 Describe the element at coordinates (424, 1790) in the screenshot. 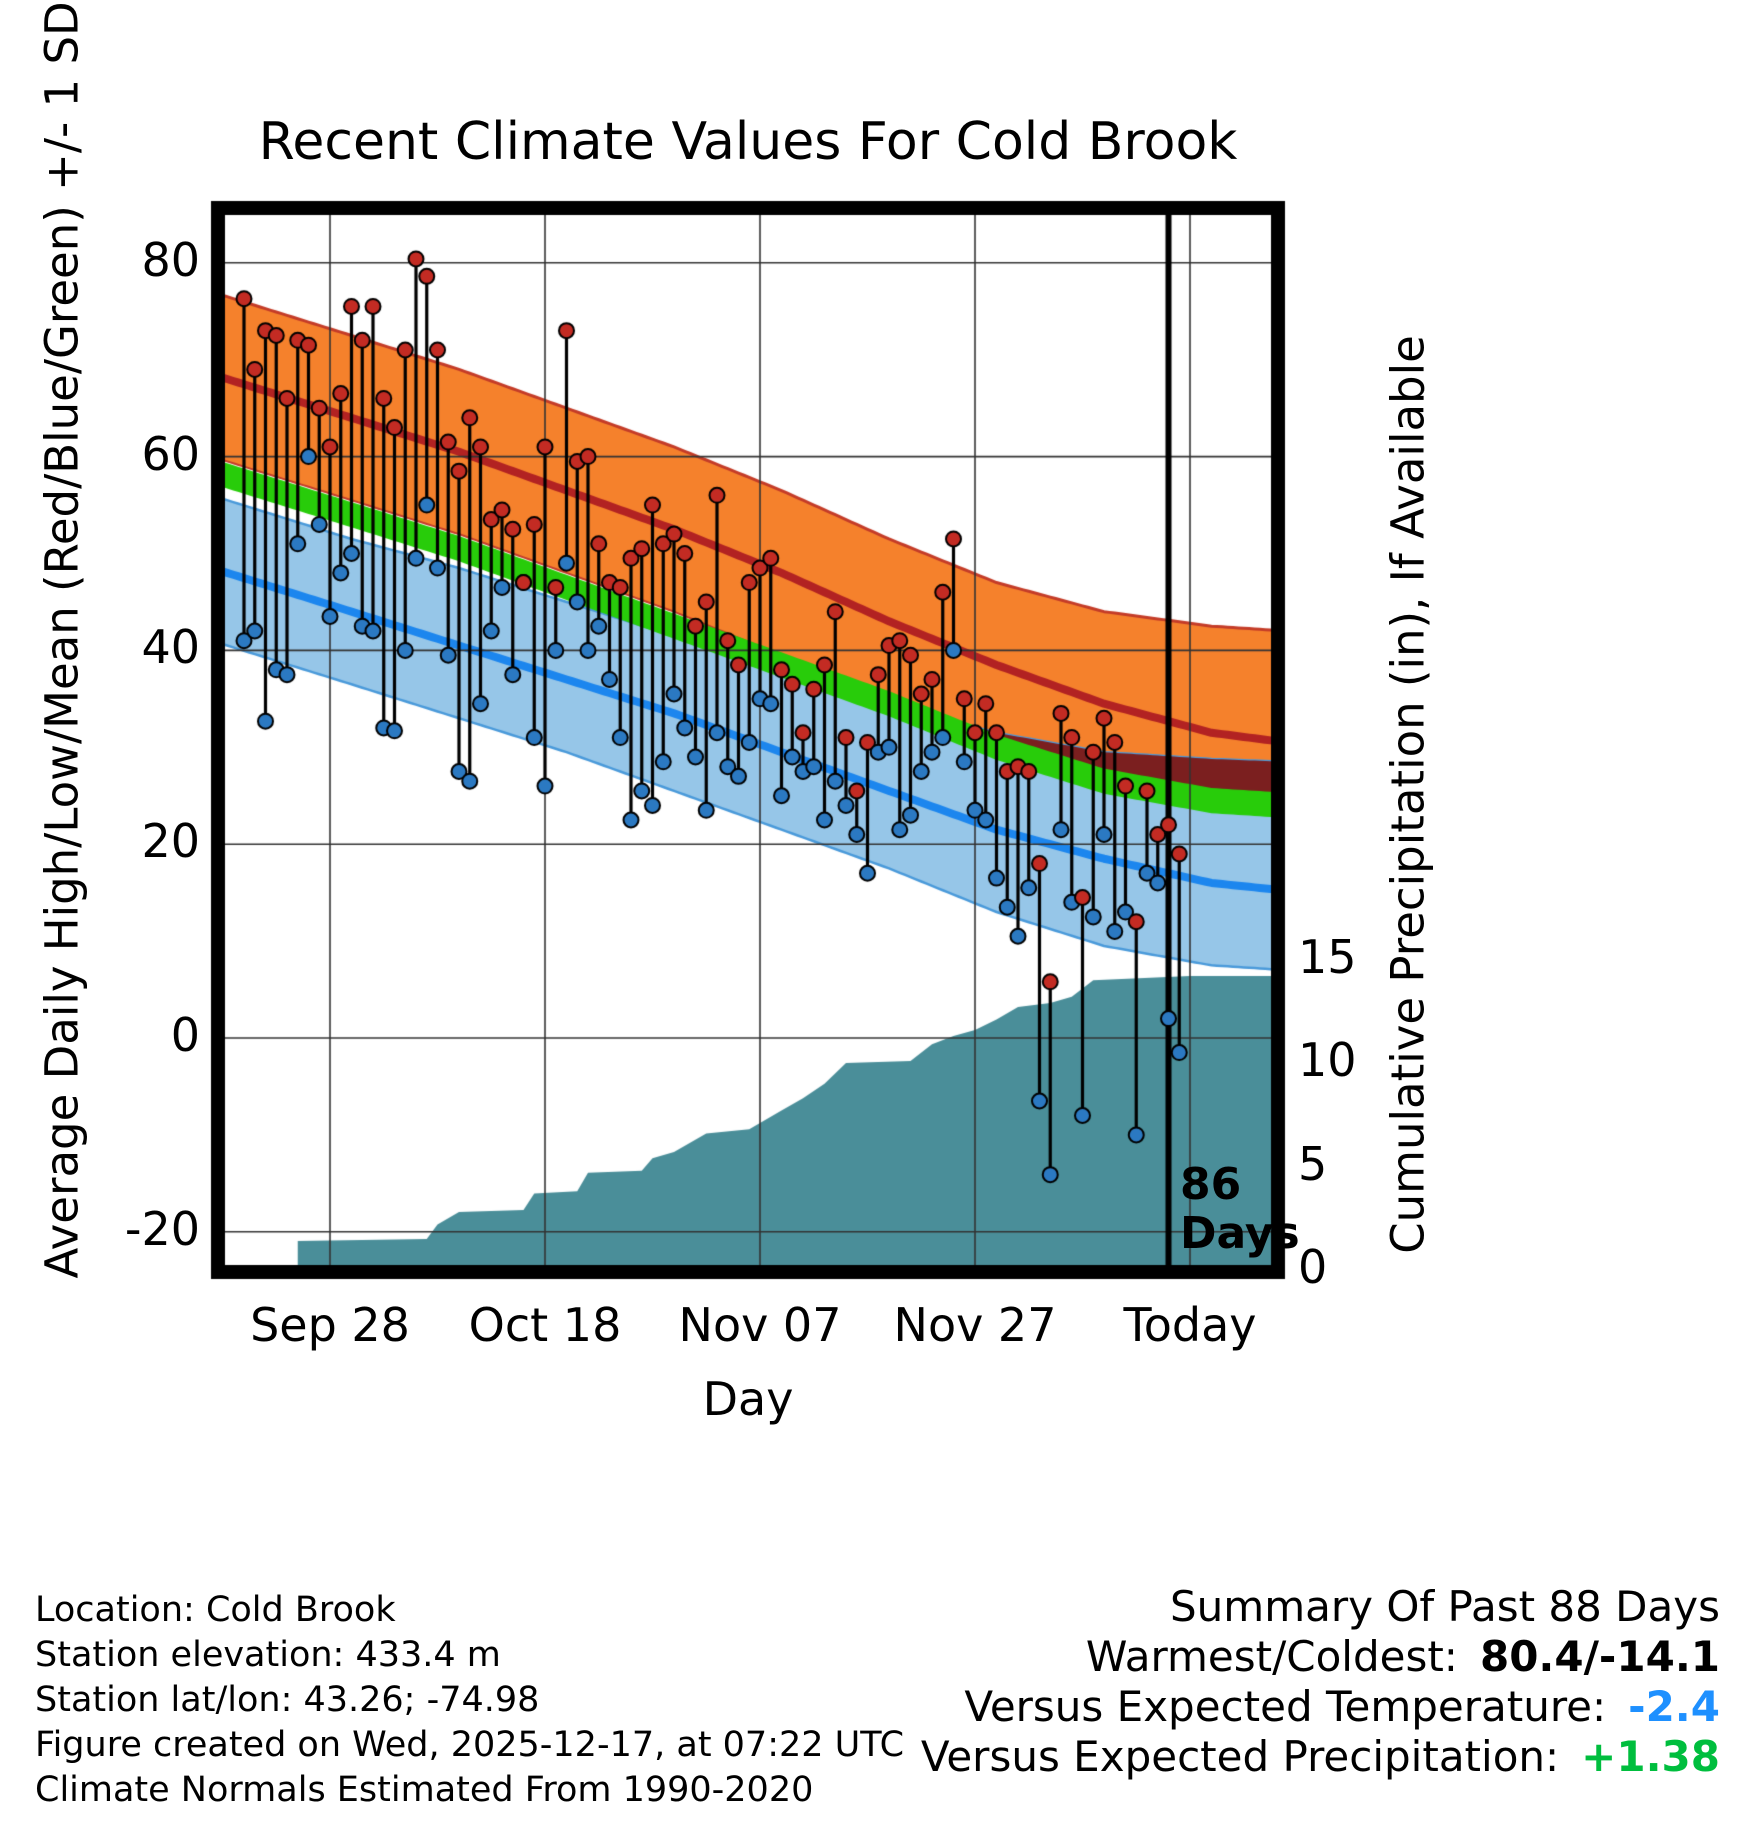

I see `climate-normals-note: Climate Normals Estimated From 1990-2020` at that location.